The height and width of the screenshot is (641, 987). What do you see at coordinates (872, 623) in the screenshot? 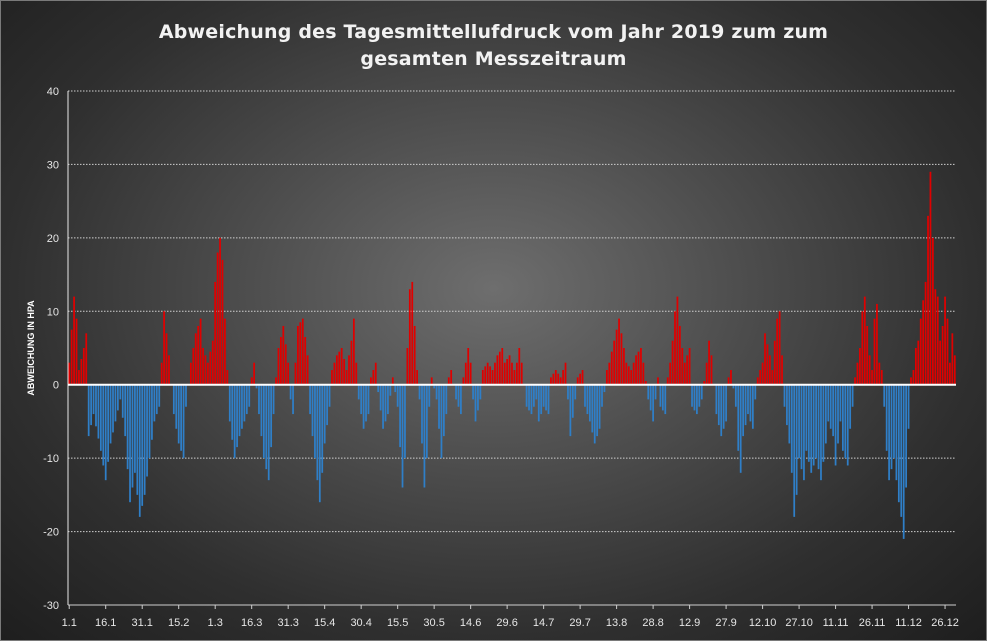
I see `x-tick-label: 26.11` at bounding box center [872, 623].